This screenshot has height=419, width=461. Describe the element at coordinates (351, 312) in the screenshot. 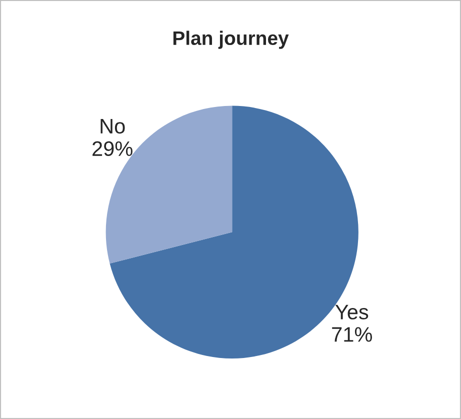

I see `slice-label: Yes` at that location.